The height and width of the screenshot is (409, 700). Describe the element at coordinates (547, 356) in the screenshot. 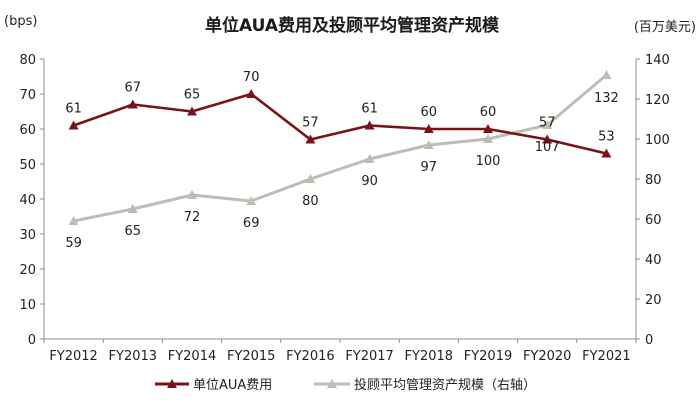

I see `x-tick-label: FY2020` at that location.